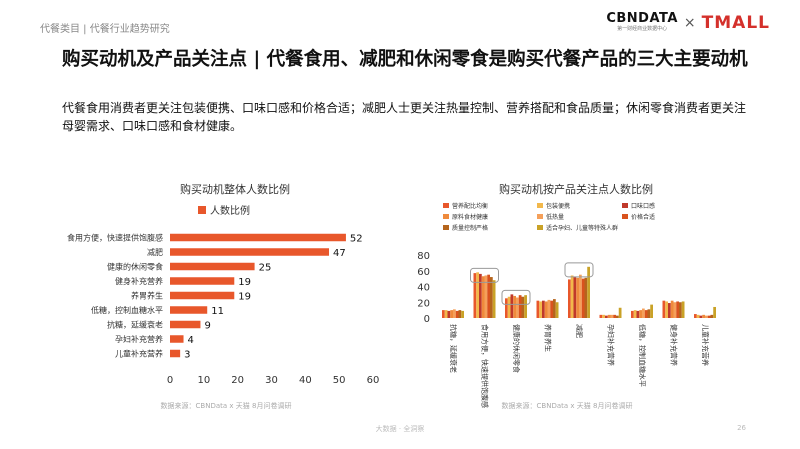 Image resolution: width=800 pixels, height=449 pixels. What do you see at coordinates (470, 228) in the screenshot?
I see `chart2-legend-label: 质量控制严格` at bounding box center [470, 228].